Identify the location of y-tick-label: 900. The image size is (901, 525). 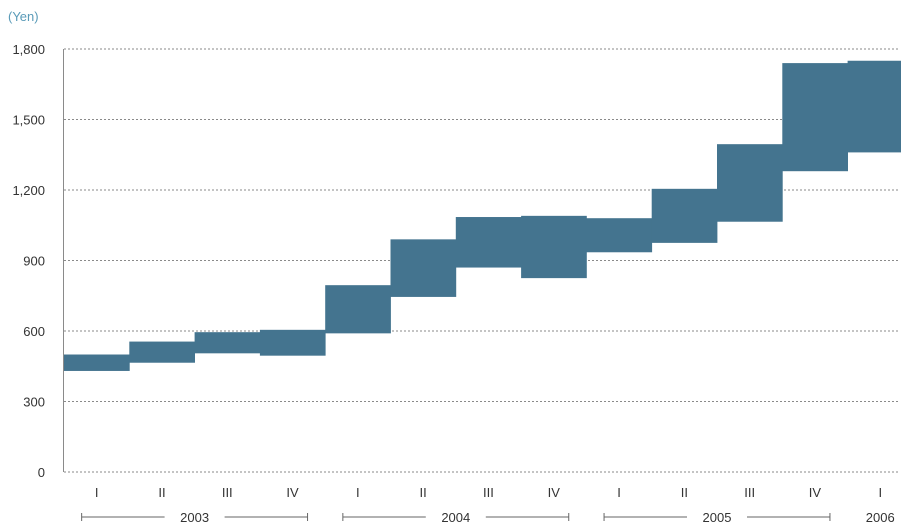
(34, 261).